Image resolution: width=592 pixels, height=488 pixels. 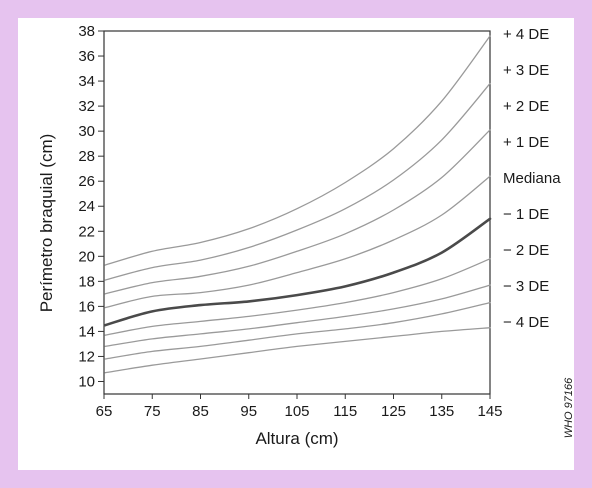 I want to click on x-tick-label: 125, so click(x=393, y=411).